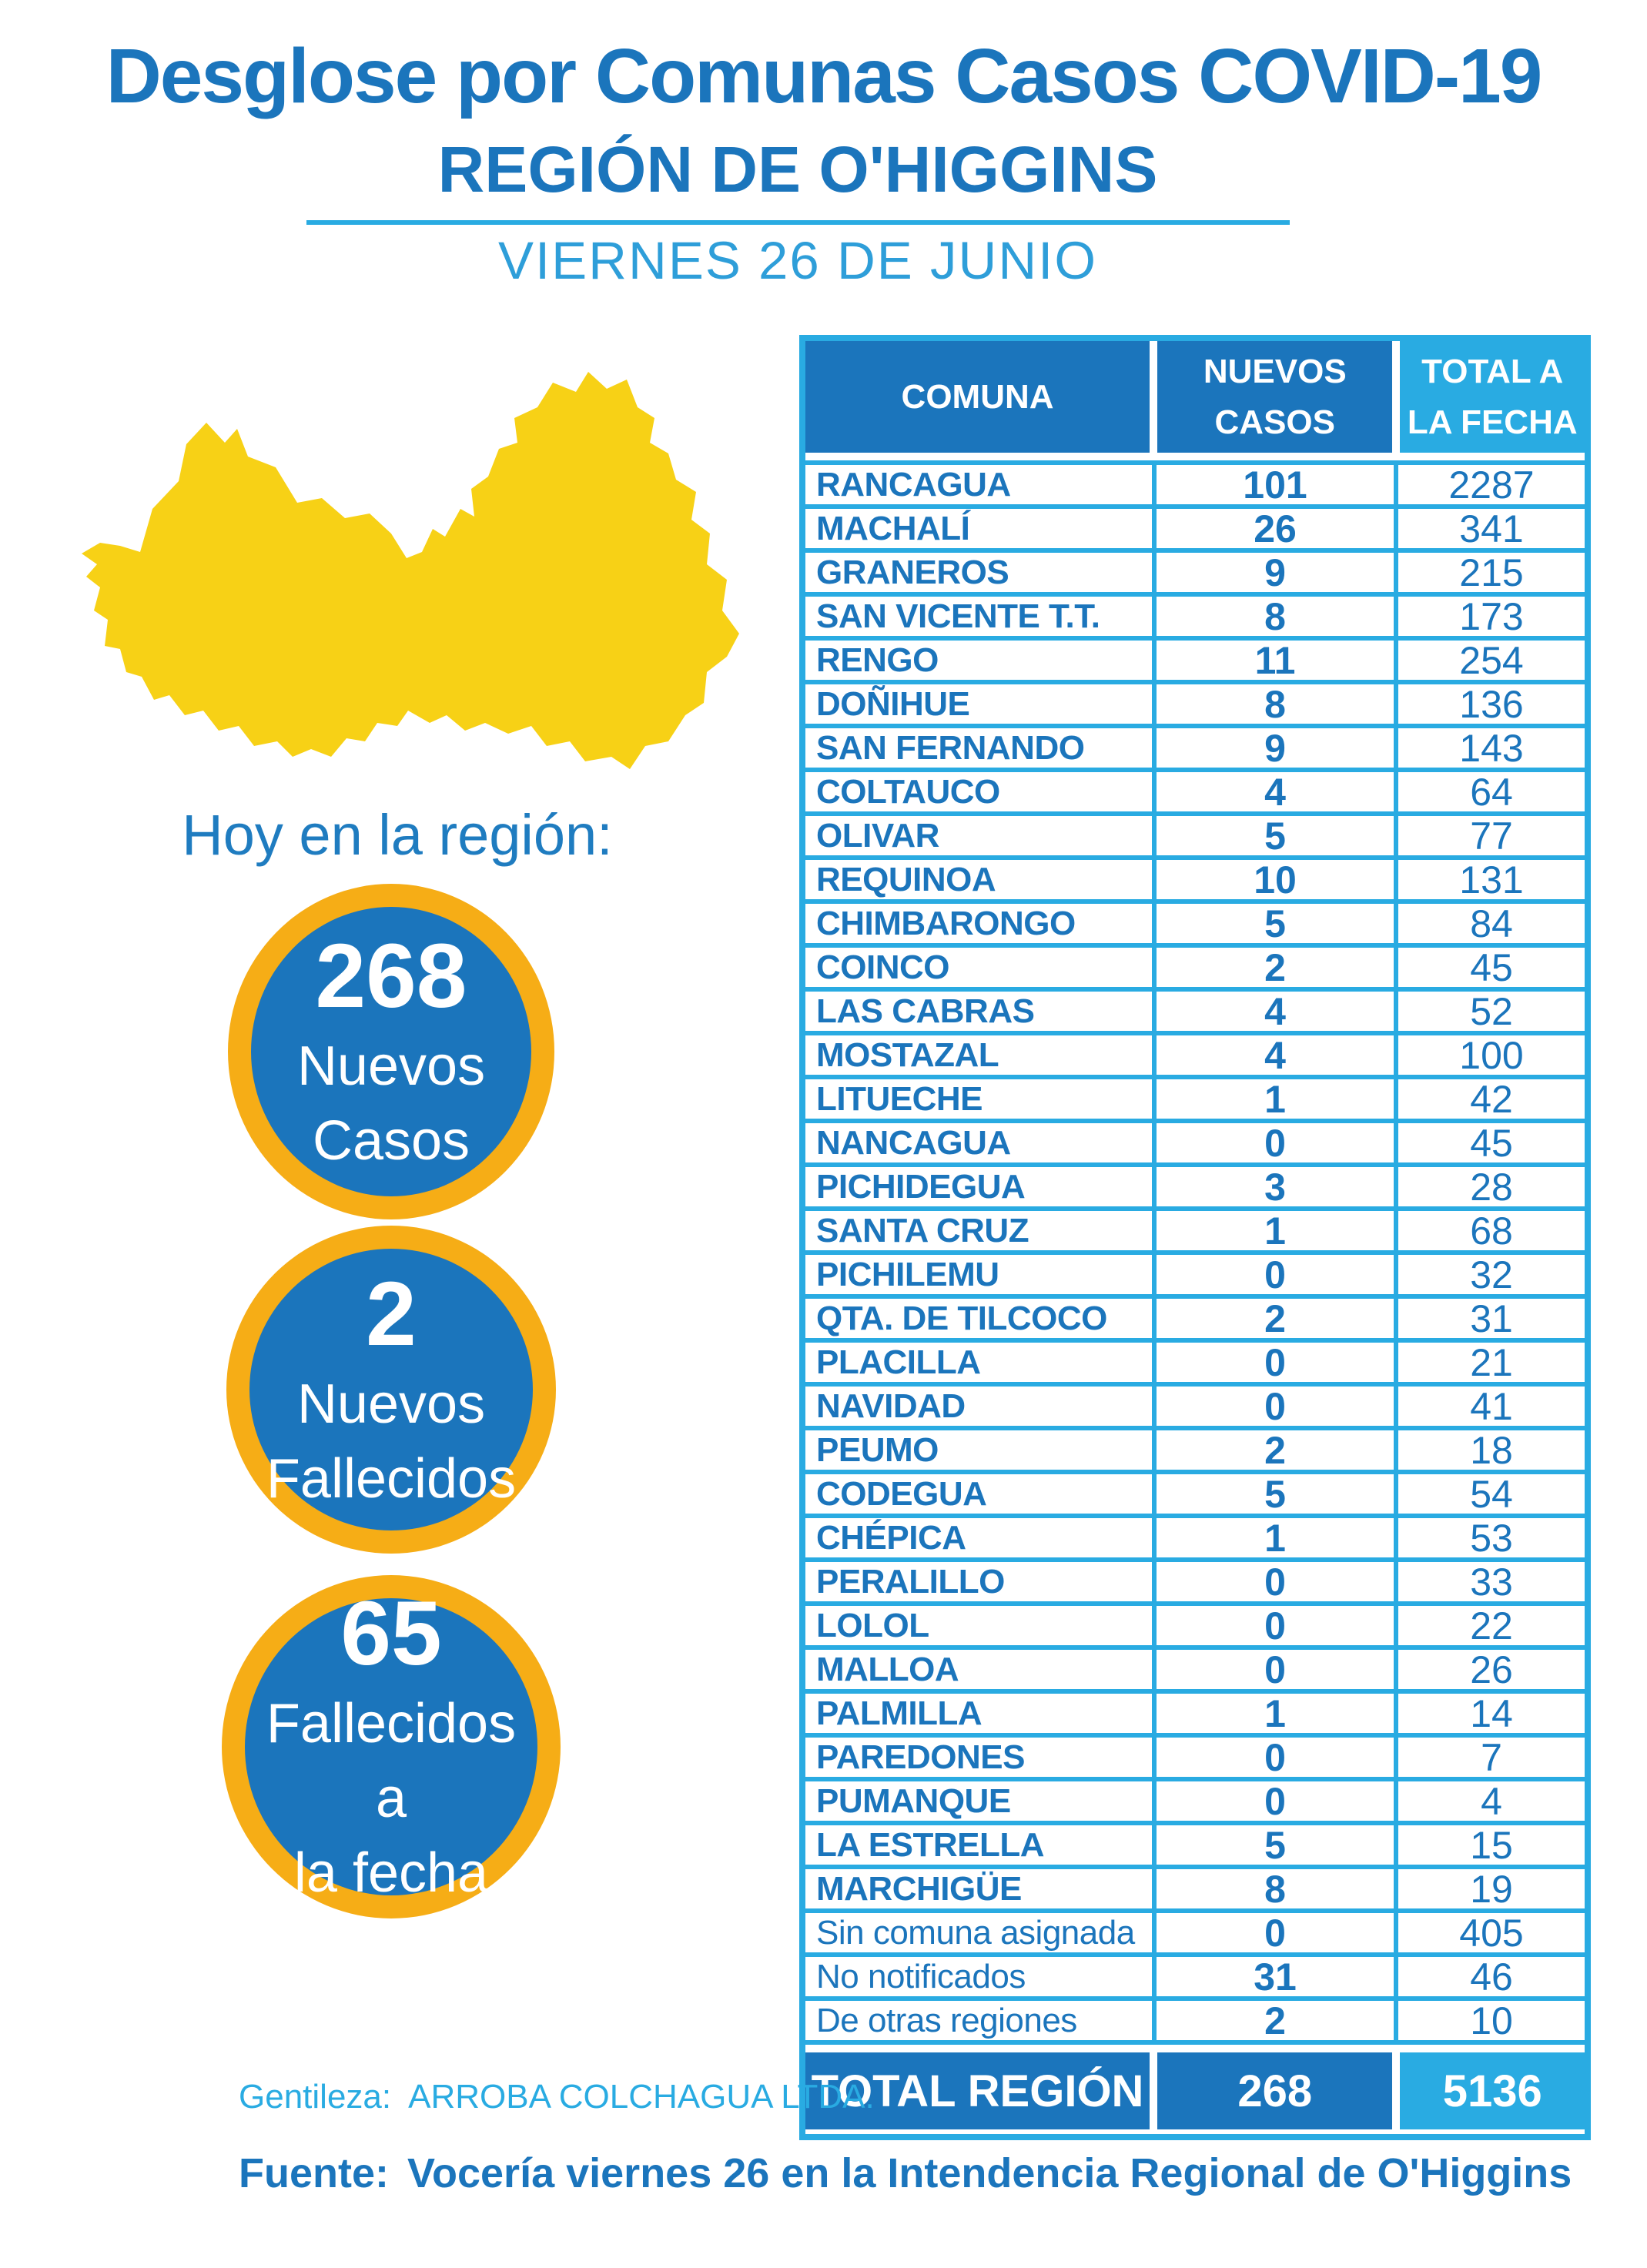  Describe the element at coordinates (1491, 1713) in the screenshot. I see `total-fecha-cell: 14` at that location.